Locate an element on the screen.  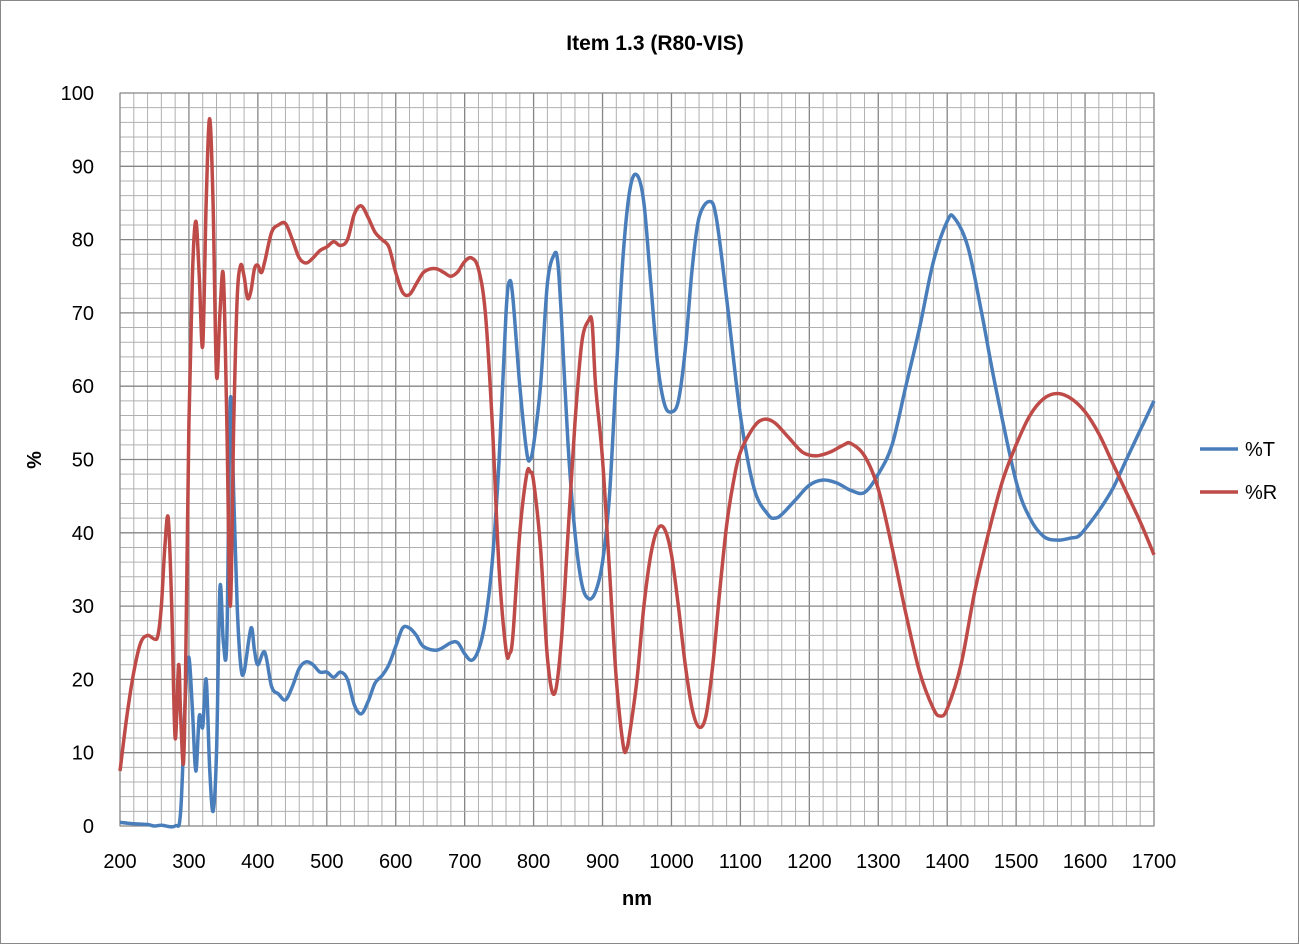
y-tick-label: 90 is located at coordinates (83, 167).